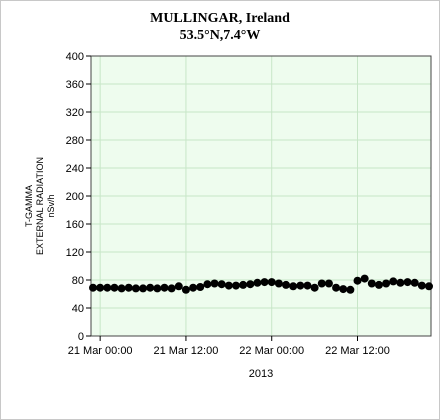 This screenshot has height=420, width=440. What do you see at coordinates (100, 351) in the screenshot?
I see `x-tick-label: 21 Mar 00:00` at bounding box center [100, 351].